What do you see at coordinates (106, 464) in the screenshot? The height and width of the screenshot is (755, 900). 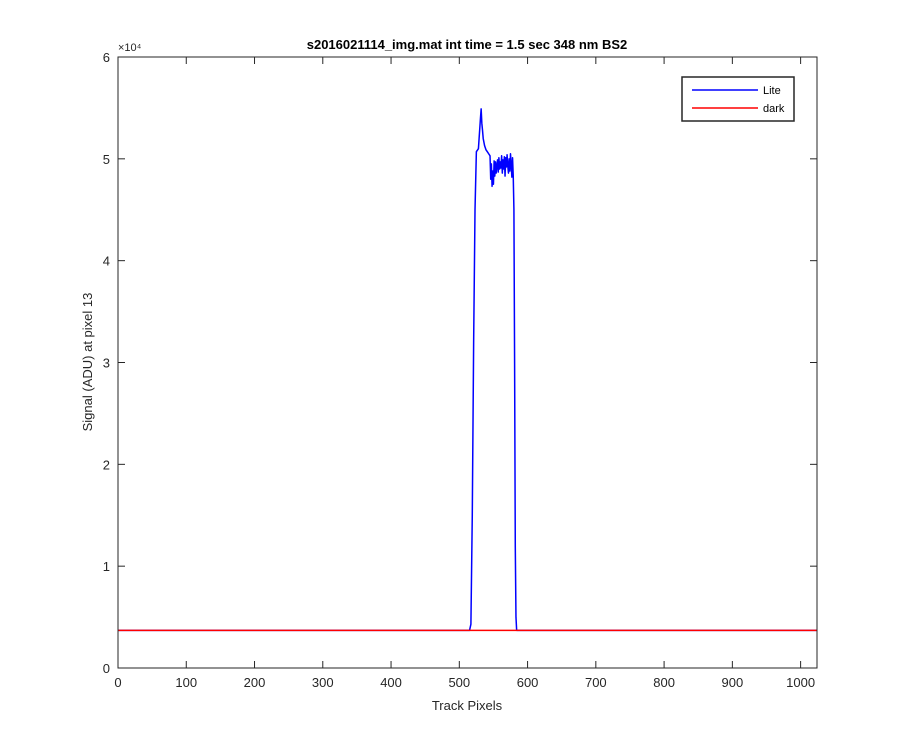 I see `y-tick-label: 2` at bounding box center [106, 464].